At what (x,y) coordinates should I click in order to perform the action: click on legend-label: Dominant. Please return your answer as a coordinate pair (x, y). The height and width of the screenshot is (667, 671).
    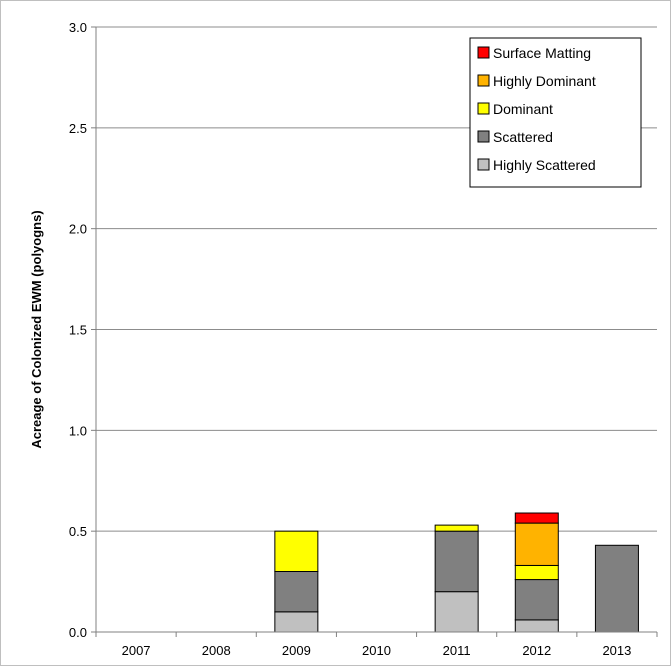
    Looking at the image, I should click on (523, 109).